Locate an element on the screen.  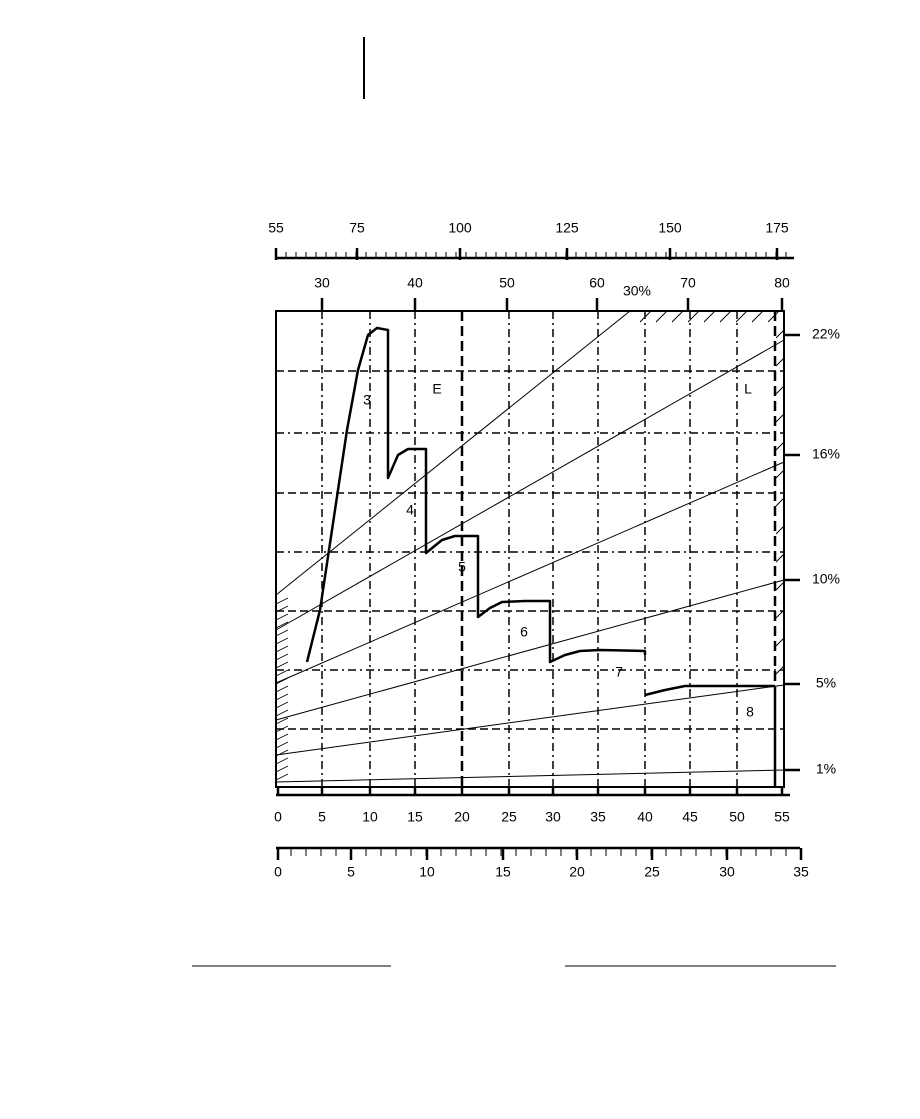
scale-label: 60 is located at coordinates (597, 283).